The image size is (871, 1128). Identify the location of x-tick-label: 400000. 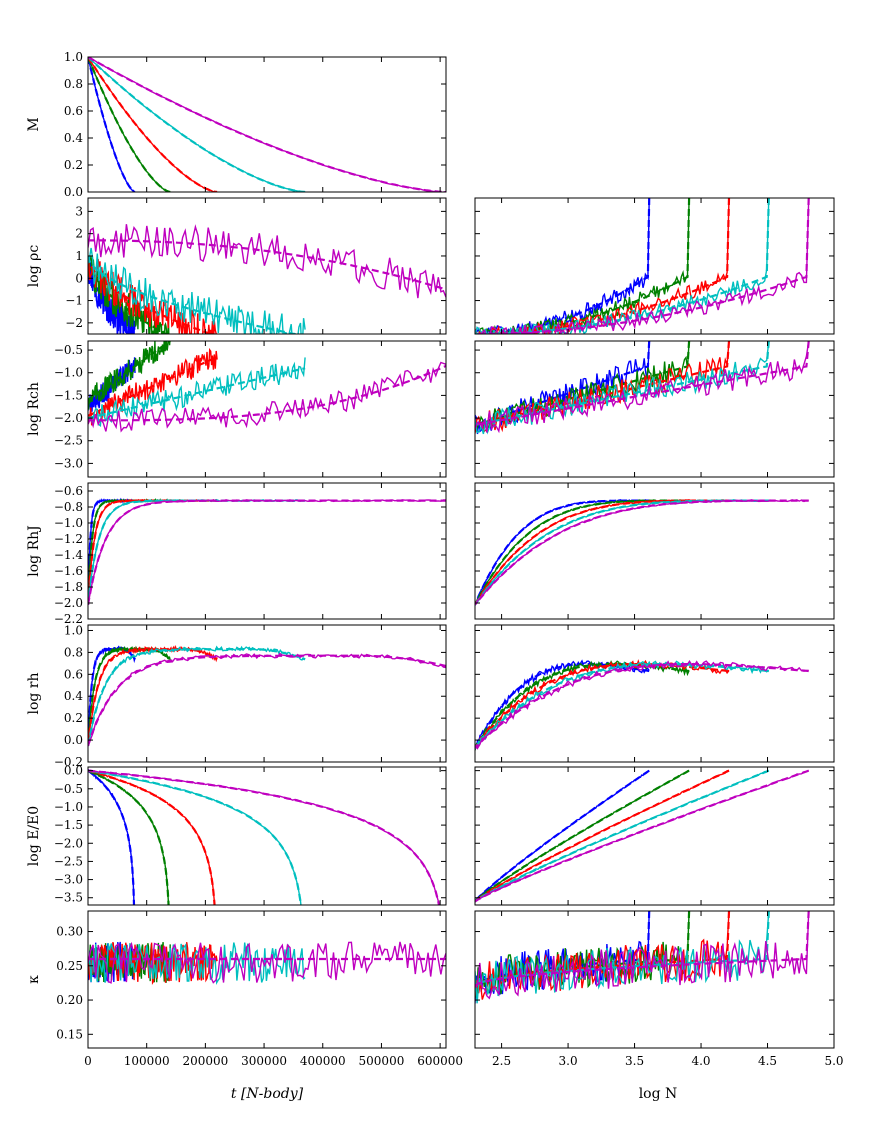
(323, 1061).